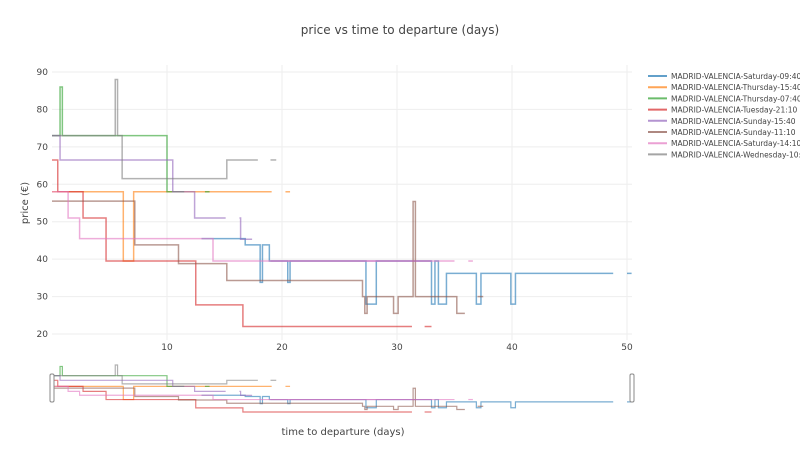  I want to click on legend-item: MADRID-VALENCIA-Saturday-14:10, so click(724, 143).